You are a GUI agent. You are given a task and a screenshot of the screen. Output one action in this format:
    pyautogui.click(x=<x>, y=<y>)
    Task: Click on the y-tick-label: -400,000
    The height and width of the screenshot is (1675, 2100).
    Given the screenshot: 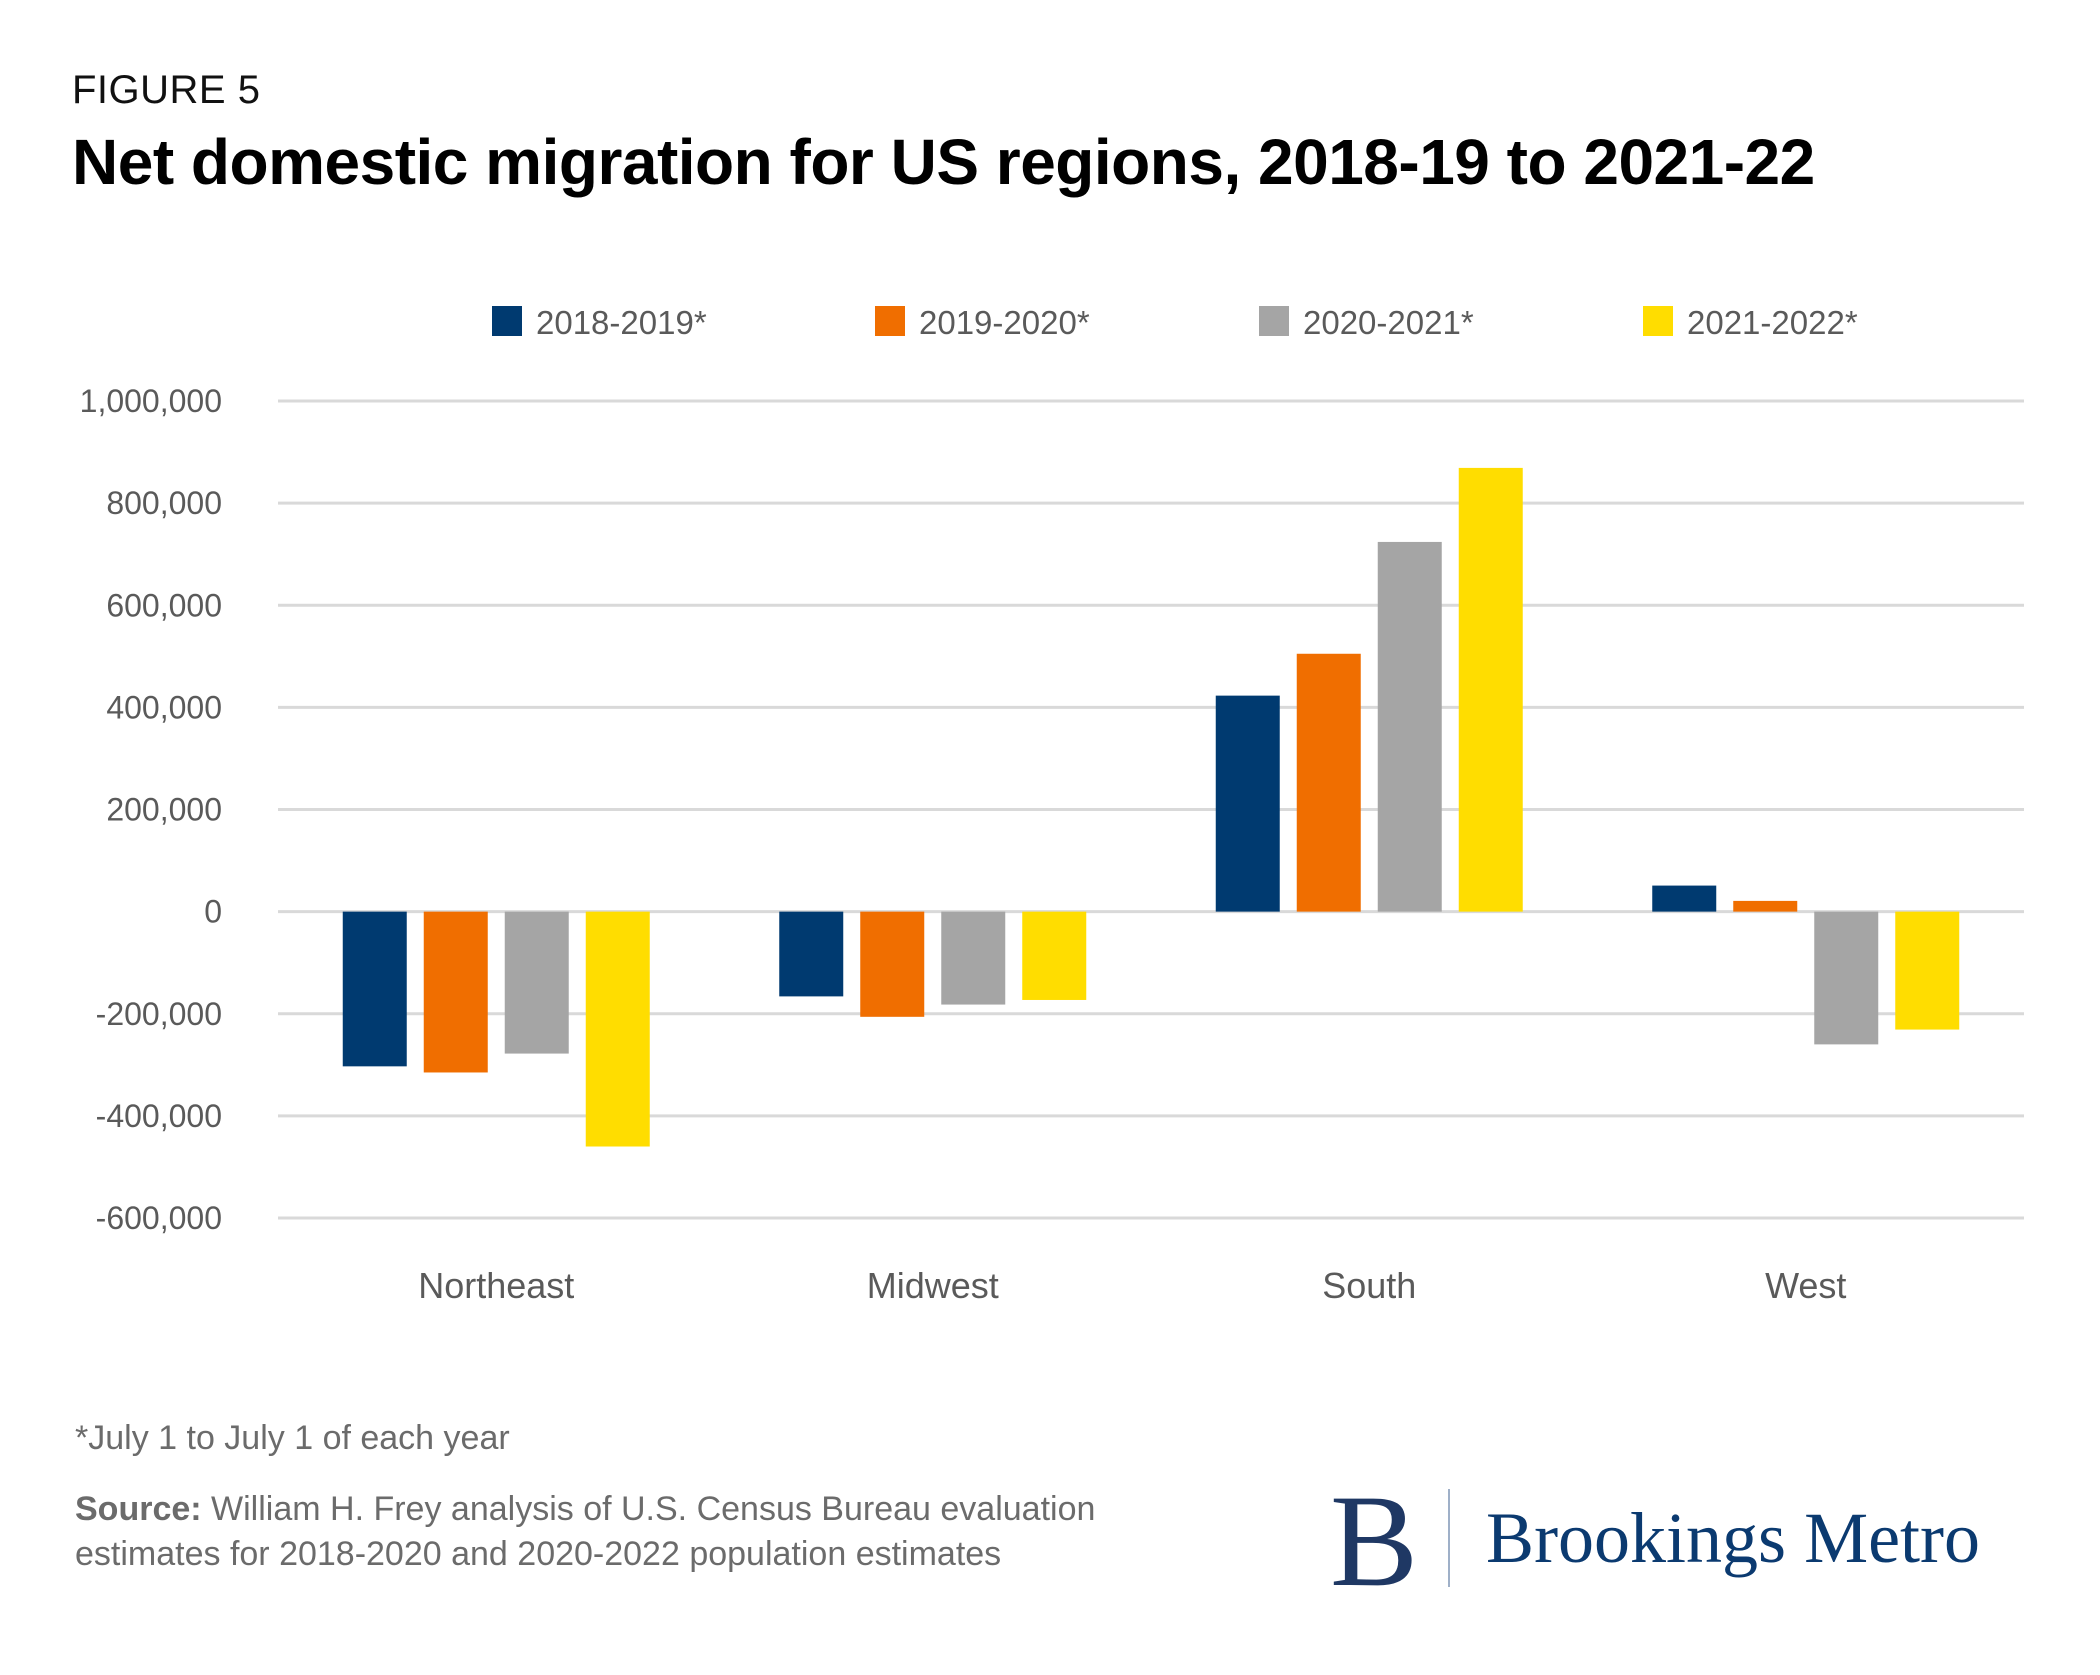 What is the action you would take?
    pyautogui.click(x=159, y=1116)
    